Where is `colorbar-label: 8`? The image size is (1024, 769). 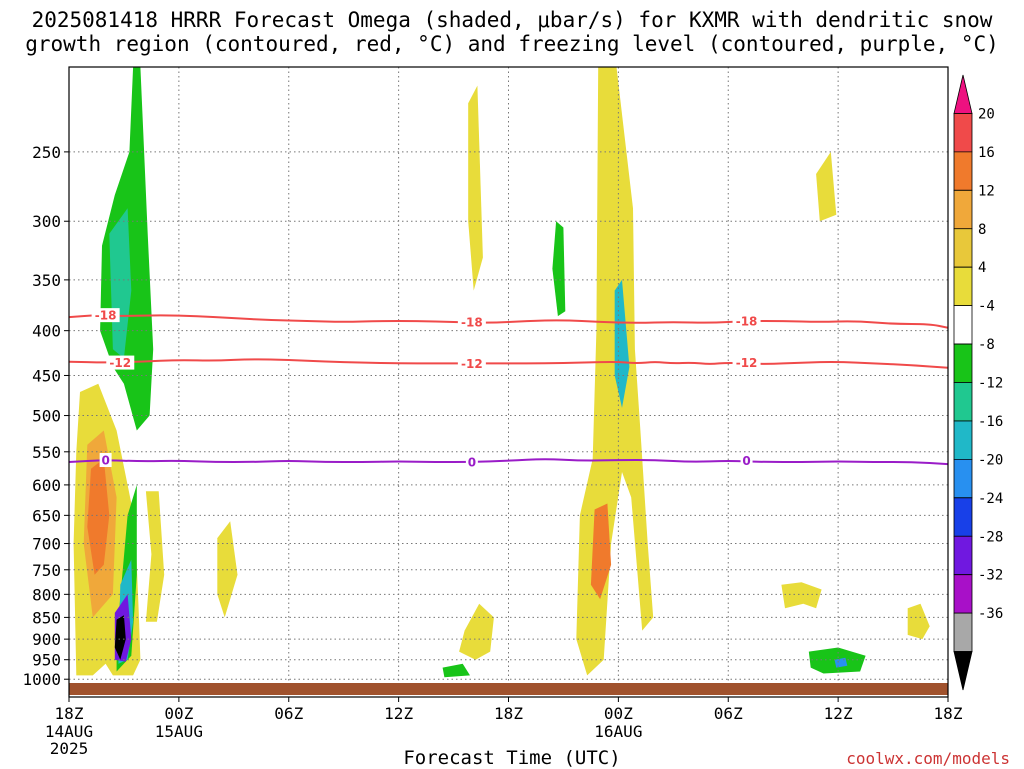
colorbar-label: 8 is located at coordinates (982, 230).